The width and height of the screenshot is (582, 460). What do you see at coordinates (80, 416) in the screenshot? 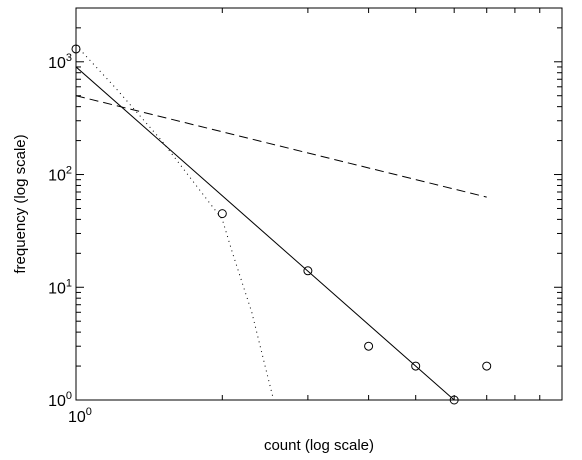
I see `x-tick-label: 100` at bounding box center [80, 416].